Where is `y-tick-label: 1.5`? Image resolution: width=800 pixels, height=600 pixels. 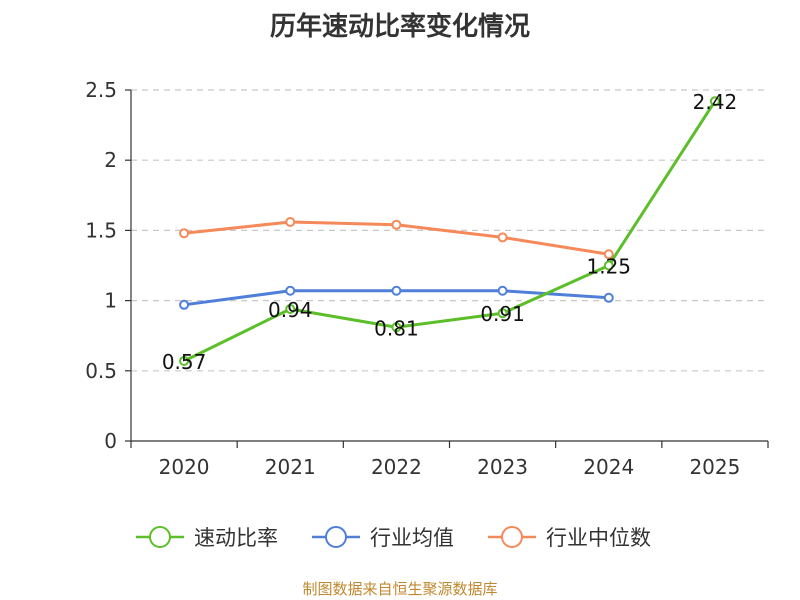
y-tick-label: 1.5 is located at coordinates (101, 230).